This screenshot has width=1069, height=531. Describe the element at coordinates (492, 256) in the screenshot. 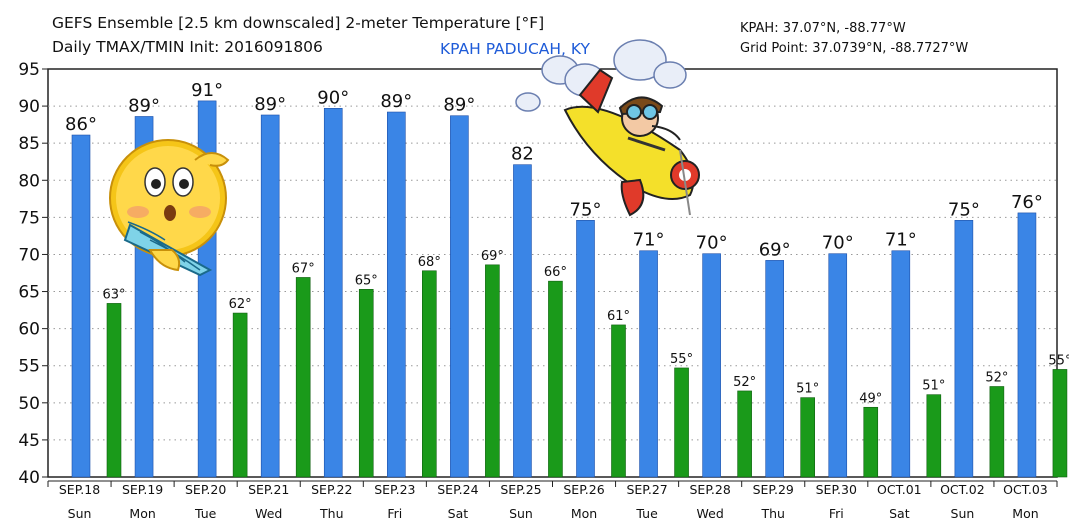

I see `tmin-value-label: 69°` at that location.